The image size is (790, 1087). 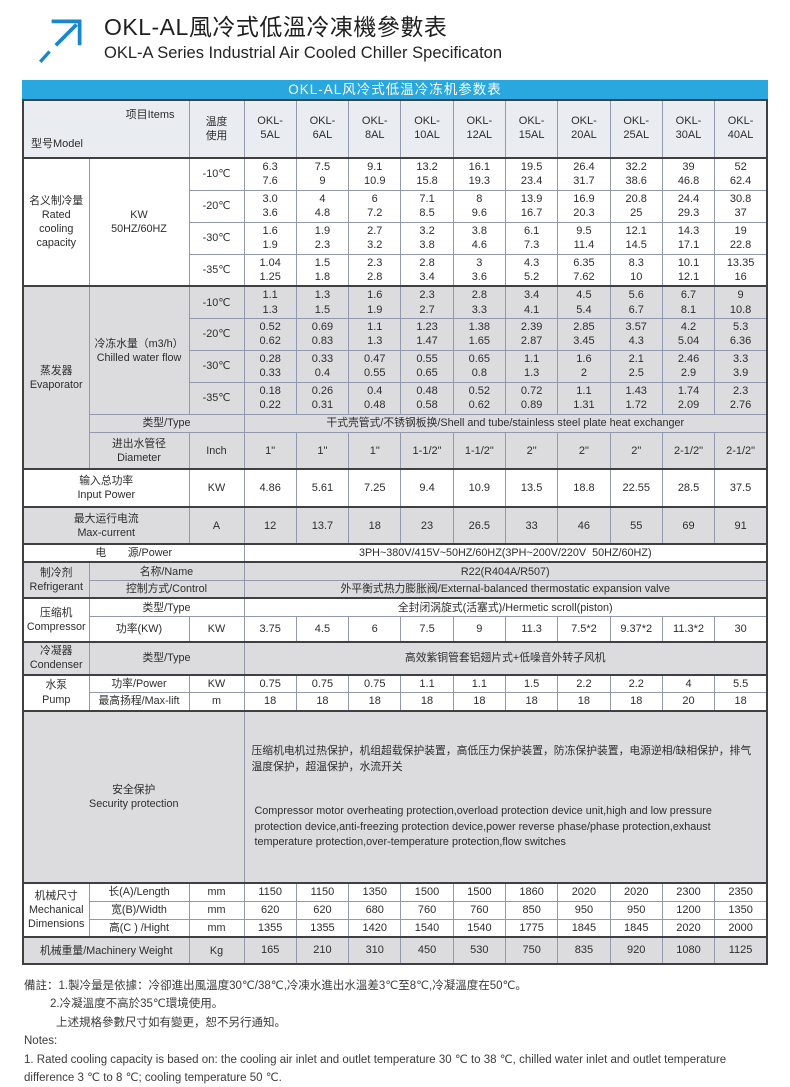 I want to click on flow-value-cell: 9 10.8, so click(x=741, y=302).